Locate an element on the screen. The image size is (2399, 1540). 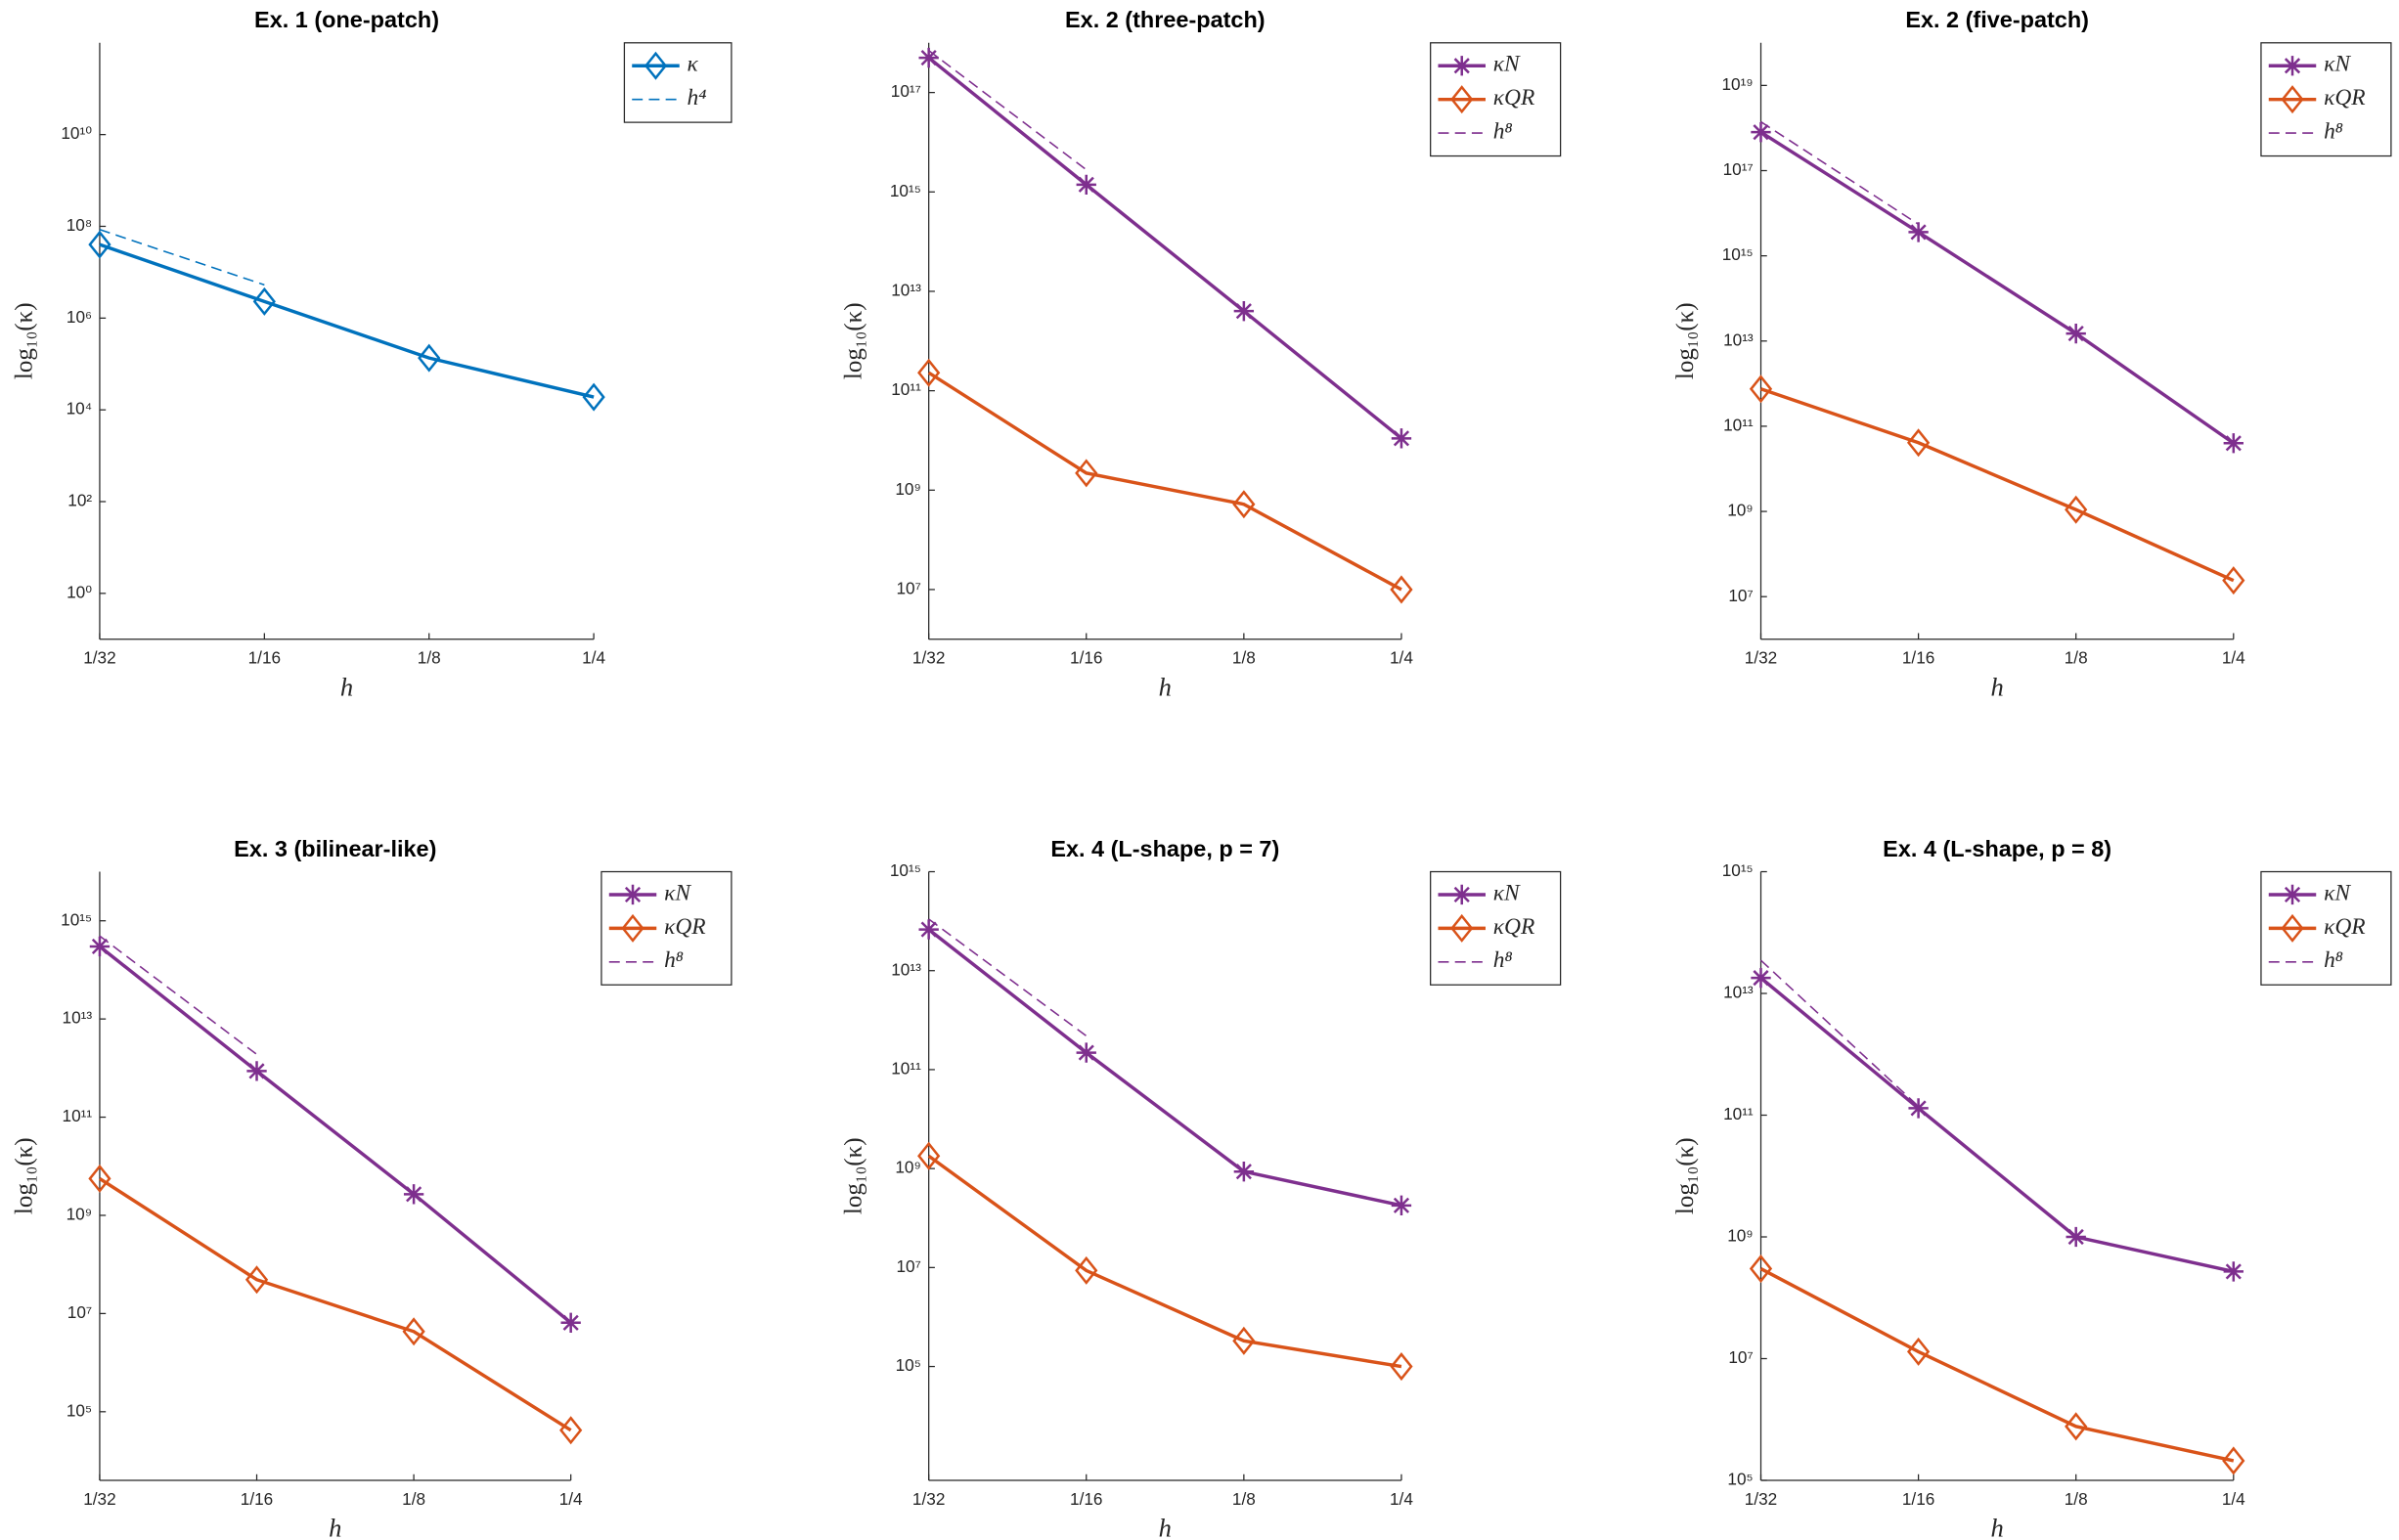
y-tick-label: 10⁴ is located at coordinates (80, 408).